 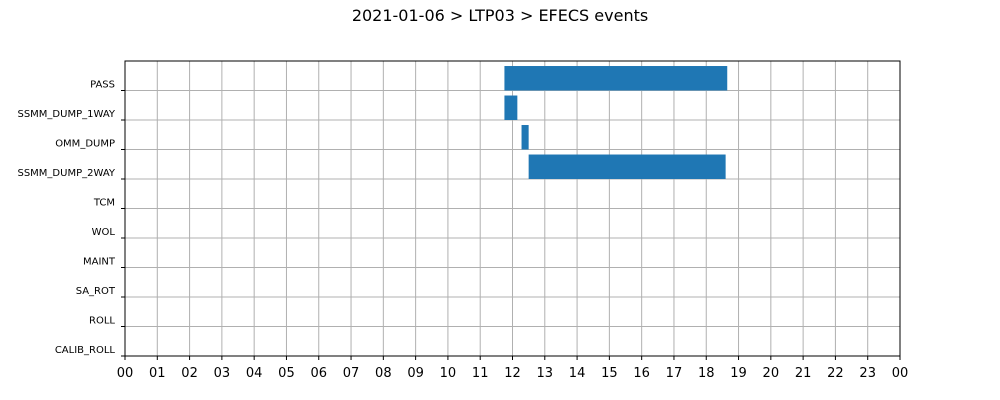 What do you see at coordinates (577, 373) in the screenshot?
I see `x-tick-label: 14` at bounding box center [577, 373].